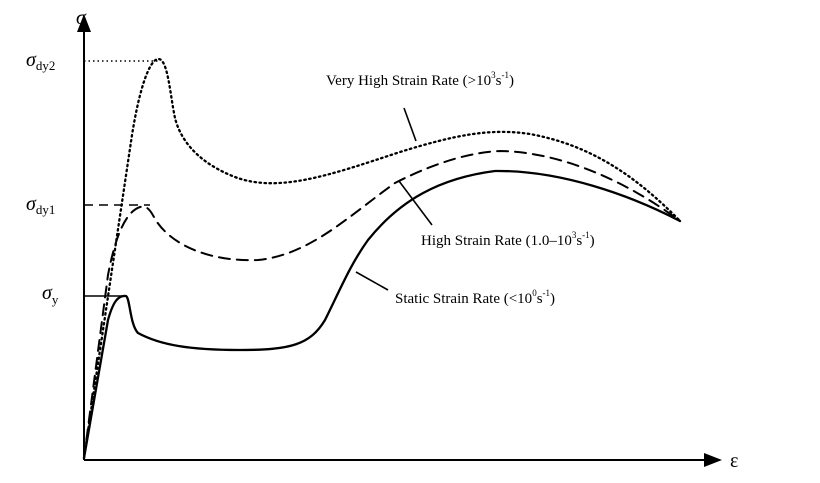  I want to click on y-axis-arrowhead, so click(84, 23).